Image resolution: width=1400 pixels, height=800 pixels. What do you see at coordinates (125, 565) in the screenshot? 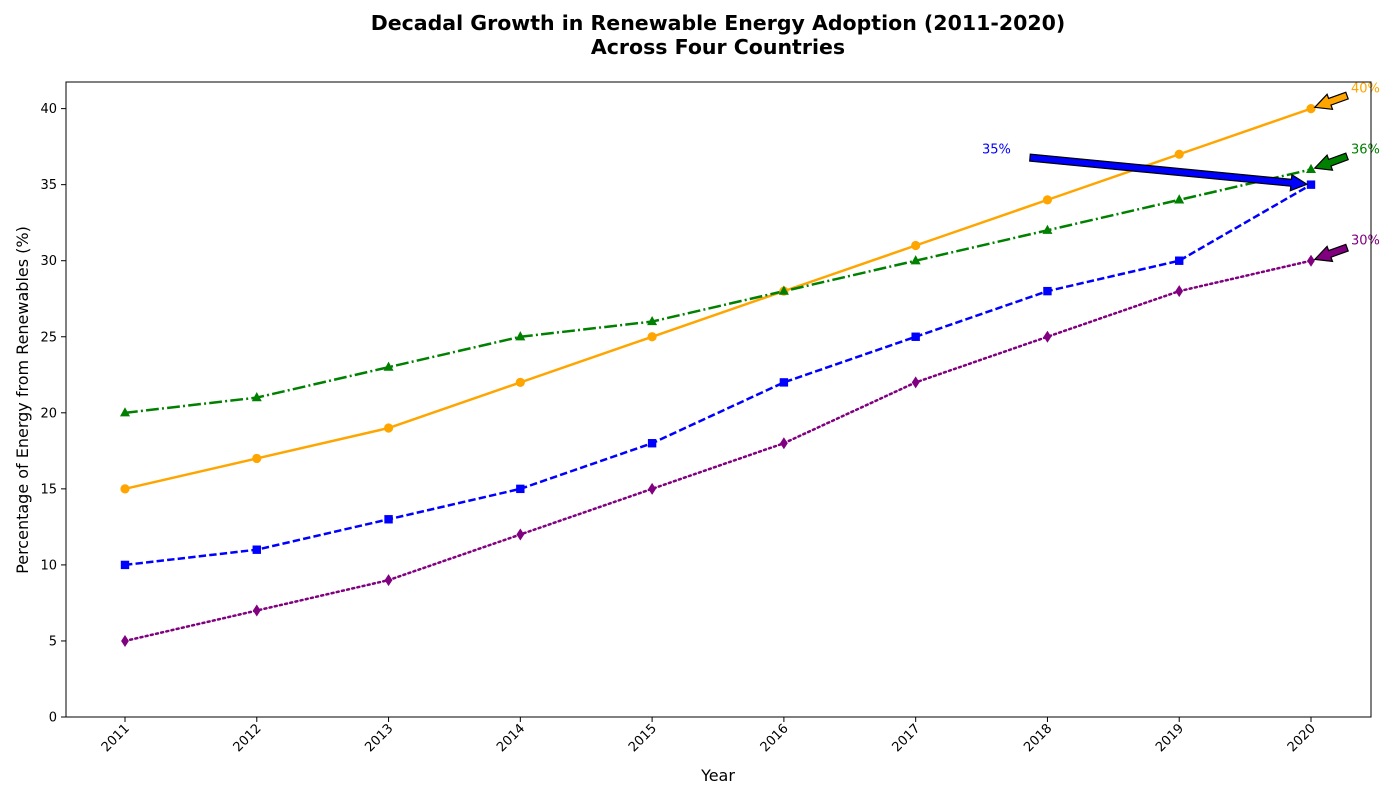
I see `series-1-point-2011` at bounding box center [125, 565].